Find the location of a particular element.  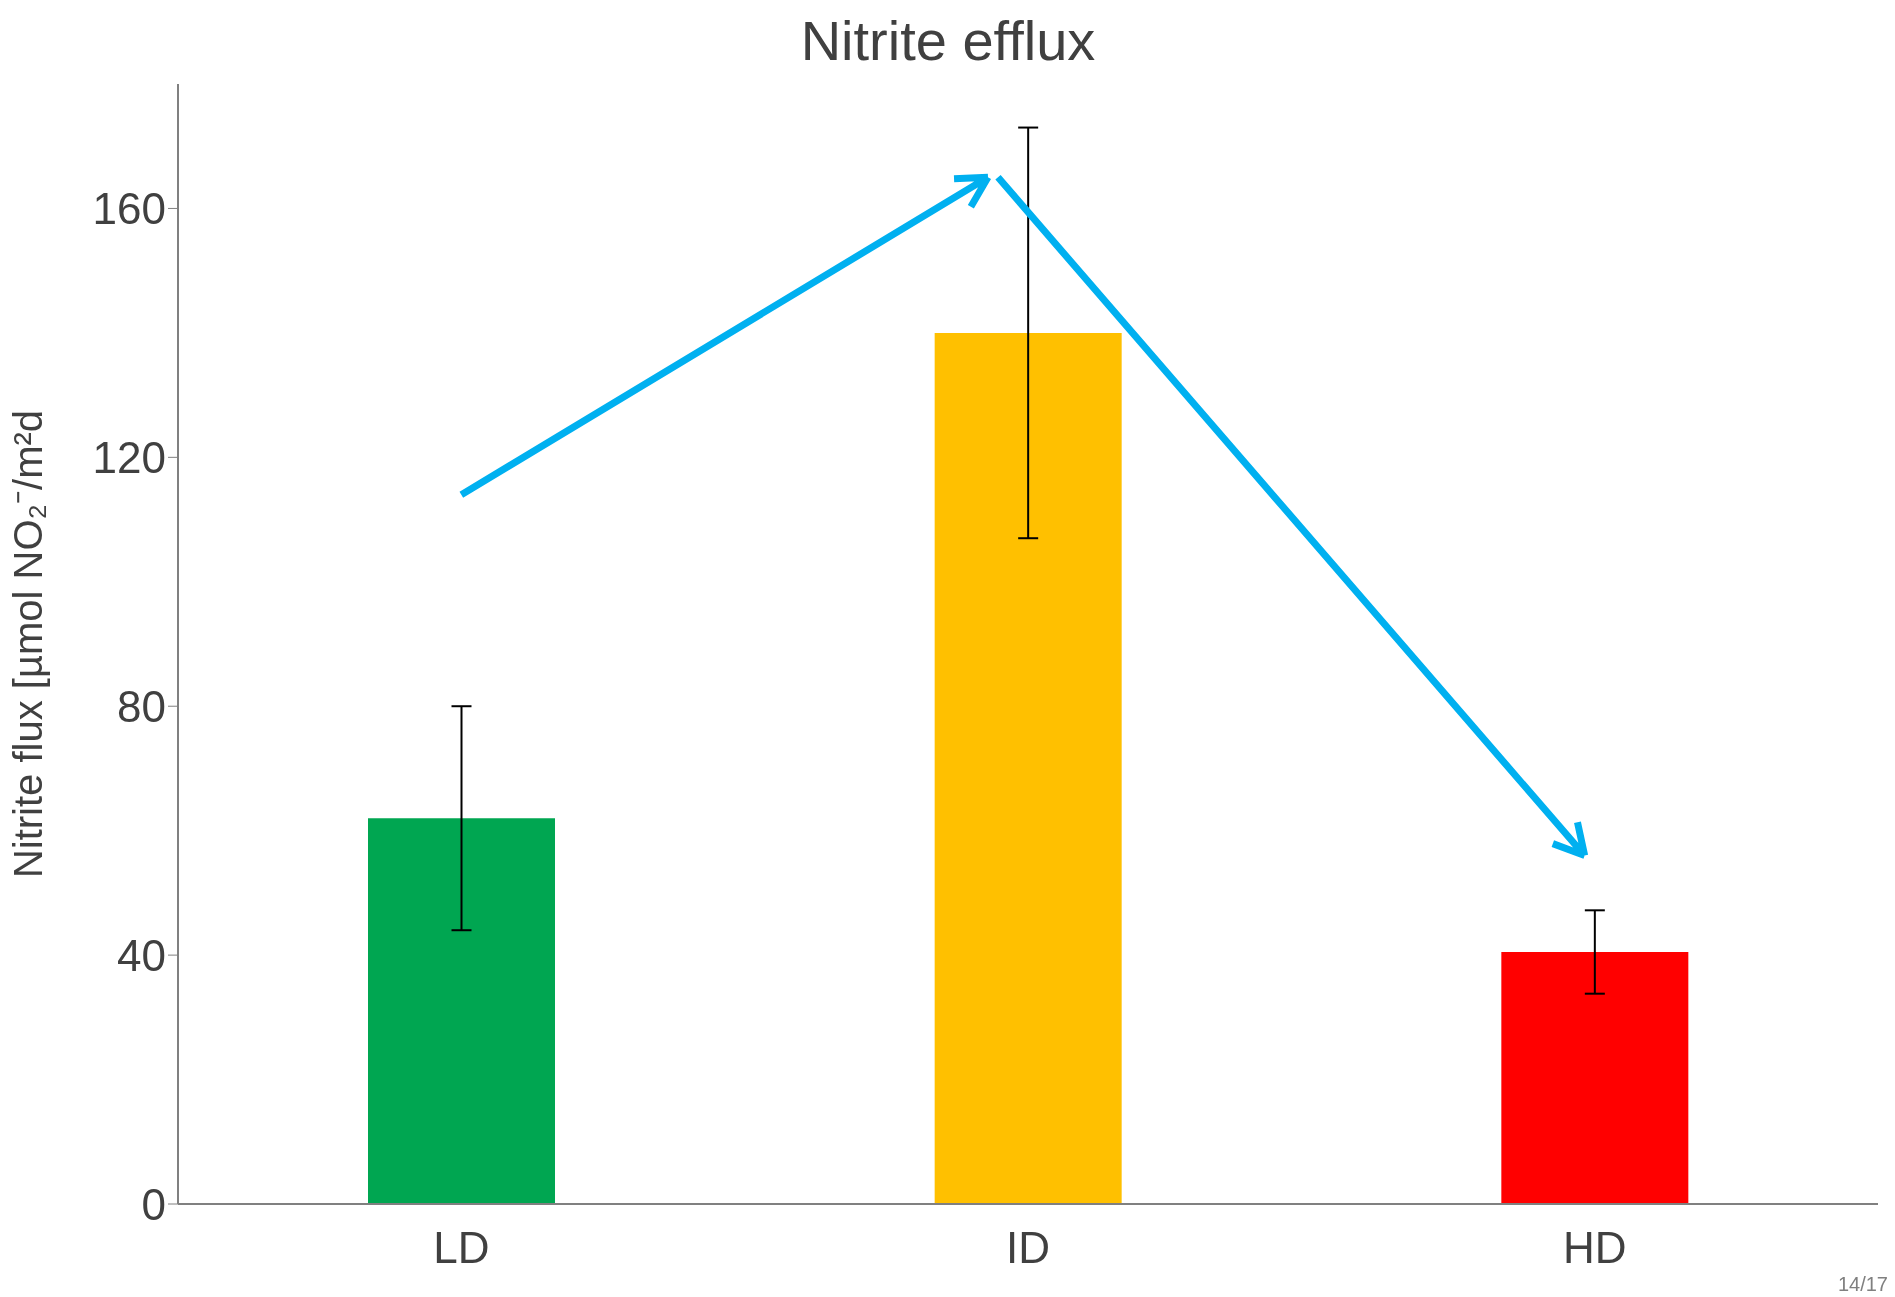

y-tick-label: 120 is located at coordinates (129, 457).